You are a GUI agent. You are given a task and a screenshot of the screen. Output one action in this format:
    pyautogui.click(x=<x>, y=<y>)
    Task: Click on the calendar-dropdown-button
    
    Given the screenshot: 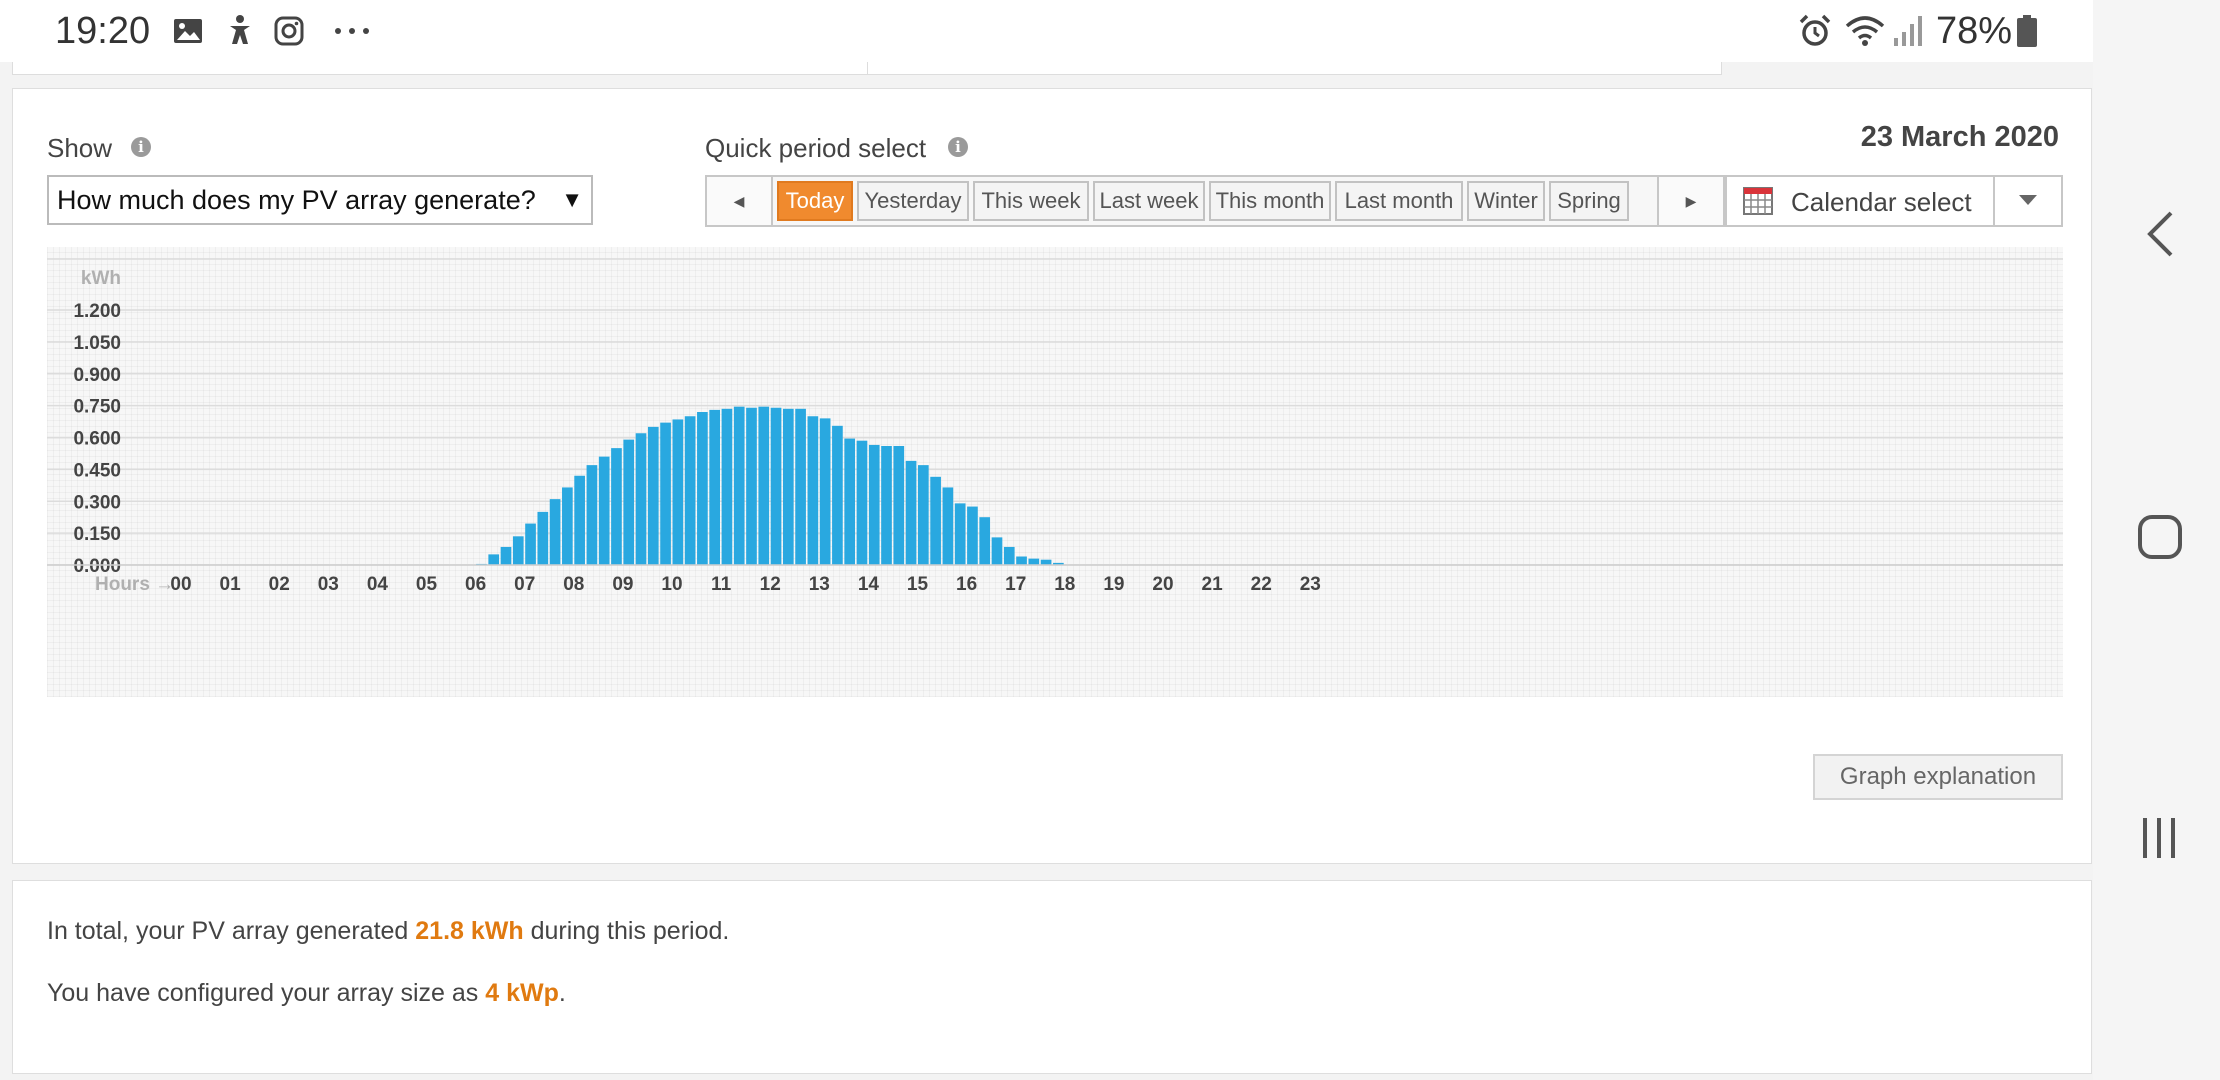 What is the action you would take?
    pyautogui.click(x=2027, y=201)
    